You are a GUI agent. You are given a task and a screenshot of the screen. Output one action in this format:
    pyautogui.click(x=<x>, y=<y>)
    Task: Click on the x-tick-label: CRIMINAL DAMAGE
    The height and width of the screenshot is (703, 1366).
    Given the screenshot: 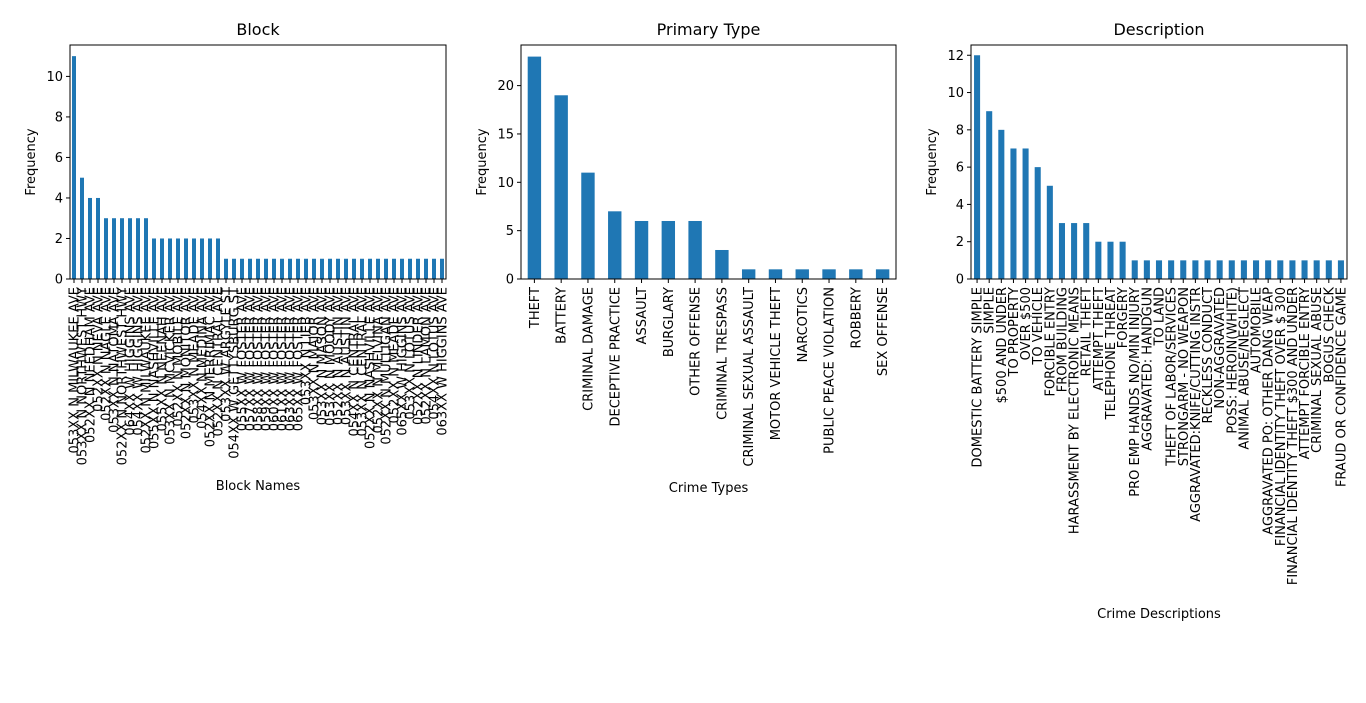 What is the action you would take?
    pyautogui.click(x=588, y=349)
    